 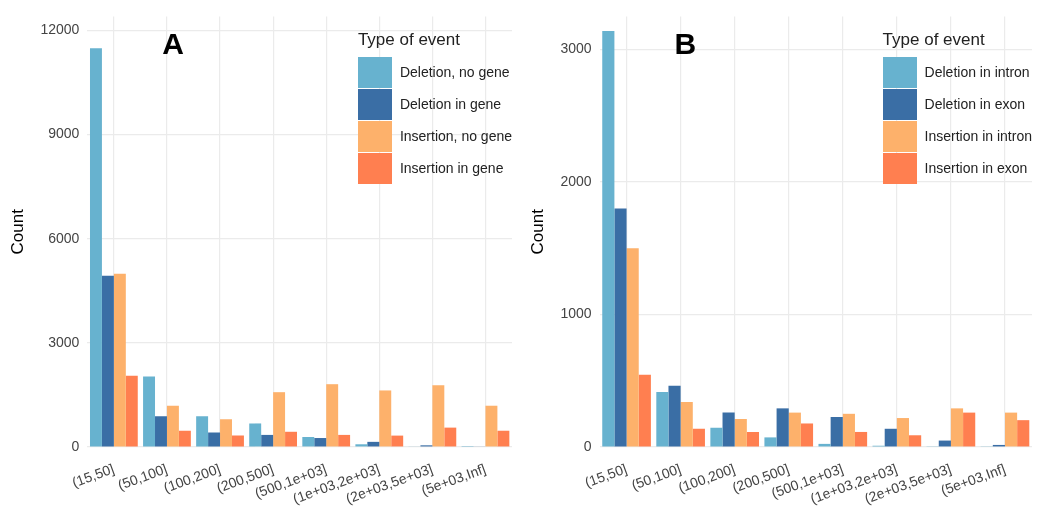 What do you see at coordinates (450, 104) in the screenshot?
I see `legend-label: Deletion in gene` at bounding box center [450, 104].